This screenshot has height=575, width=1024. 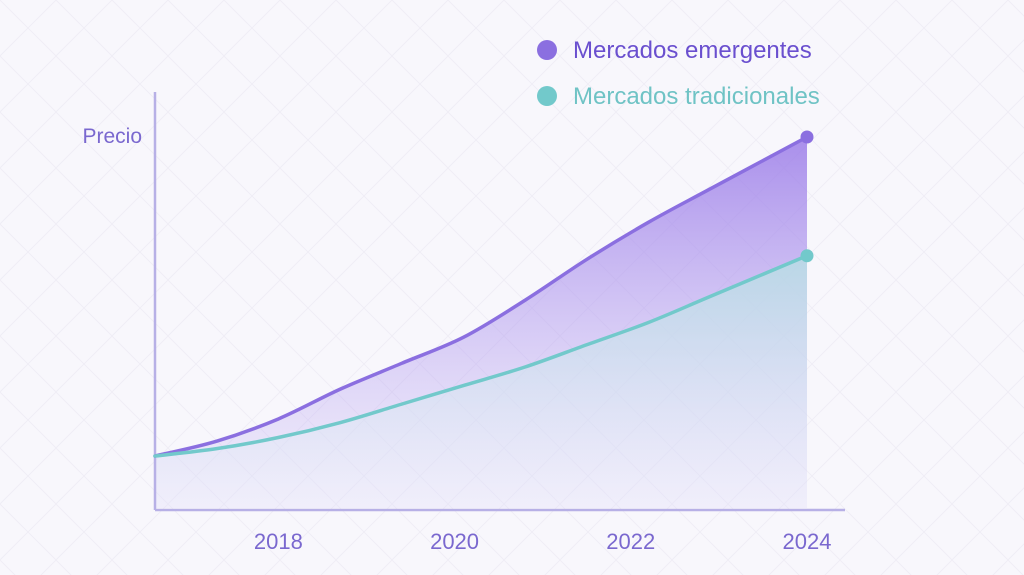 I want to click on x-tick-label: 2018, so click(x=278, y=541).